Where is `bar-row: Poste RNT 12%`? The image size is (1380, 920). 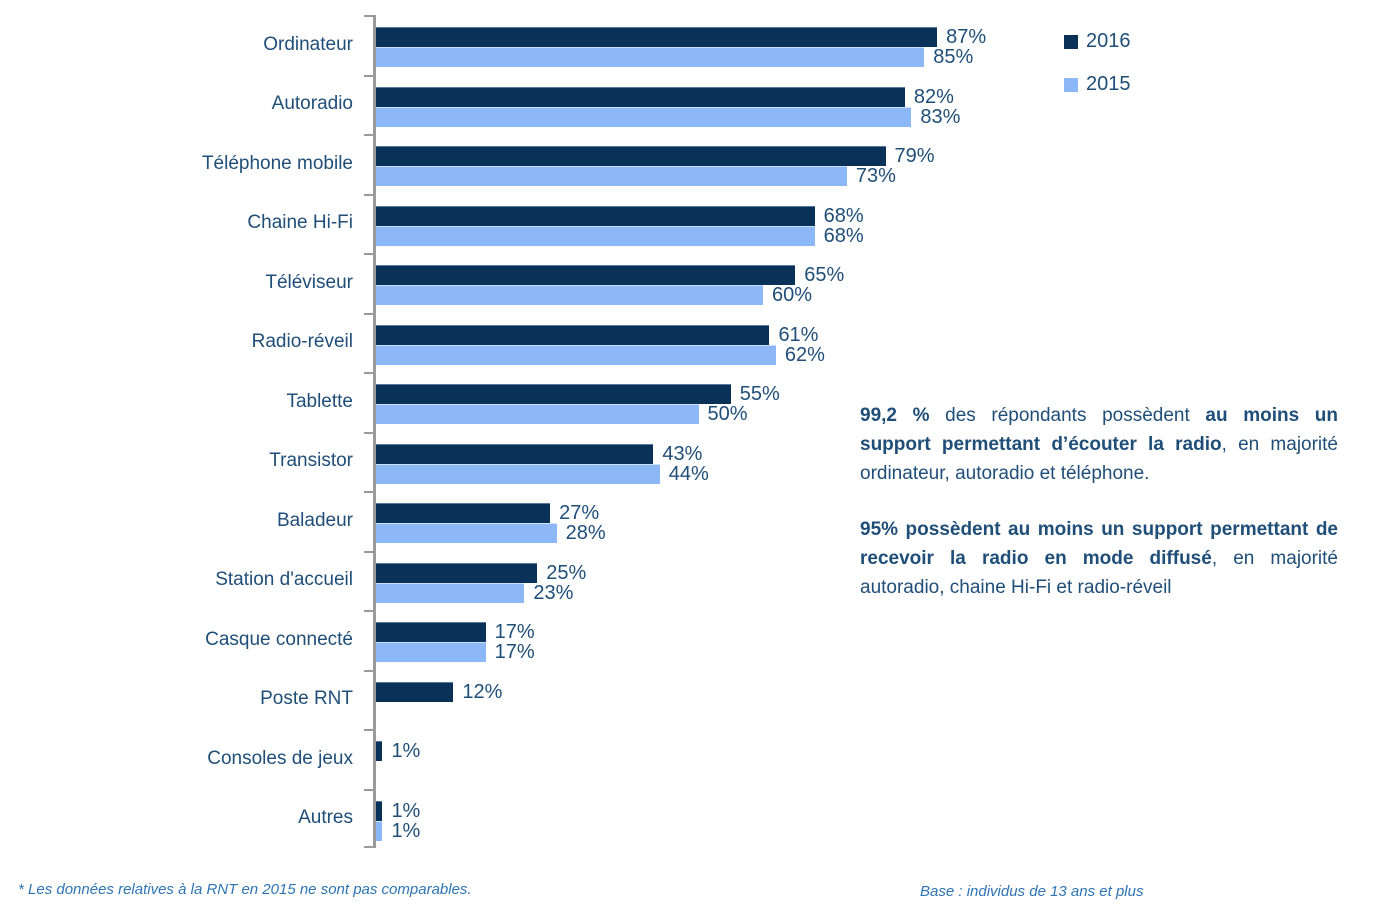 bar-row: Poste RNT 12% is located at coordinates (530, 700).